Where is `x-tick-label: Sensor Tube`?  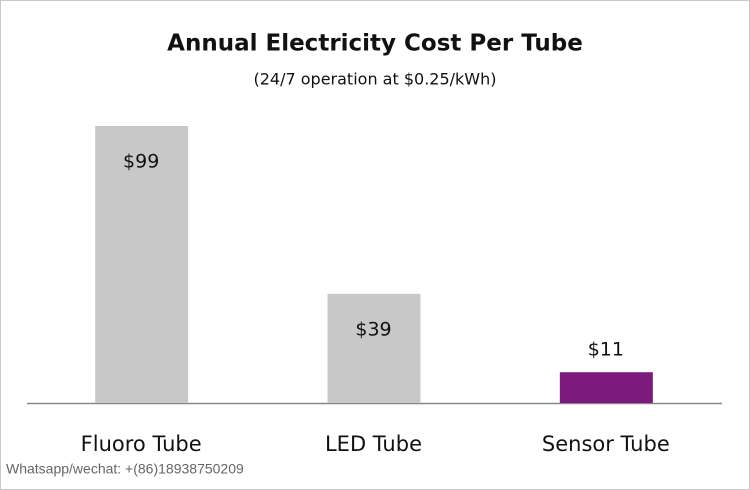 x-tick-label: Sensor Tube is located at coordinates (606, 444).